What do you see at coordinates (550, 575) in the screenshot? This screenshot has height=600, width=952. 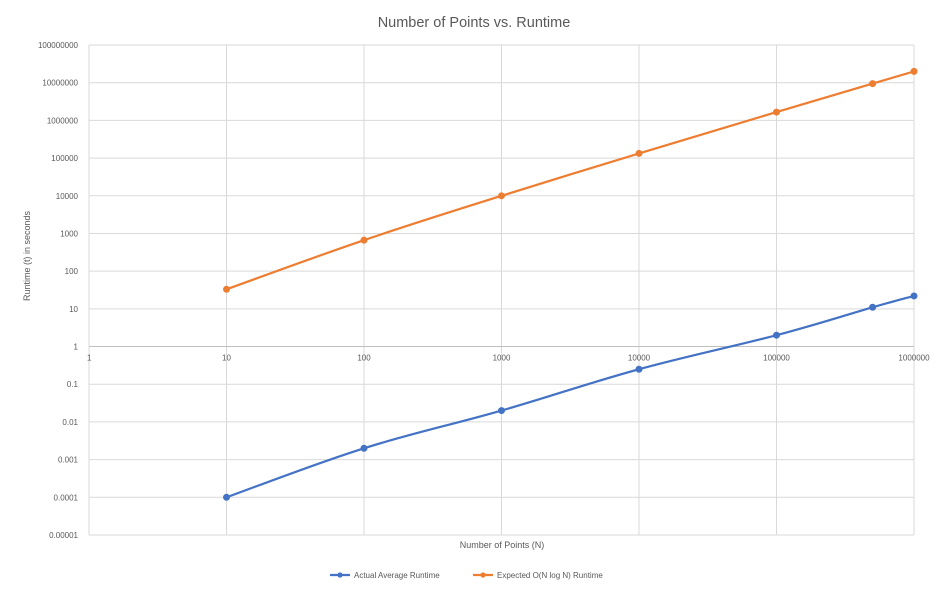 I see `legend-label: Expected O(N log N) Runtime` at bounding box center [550, 575].